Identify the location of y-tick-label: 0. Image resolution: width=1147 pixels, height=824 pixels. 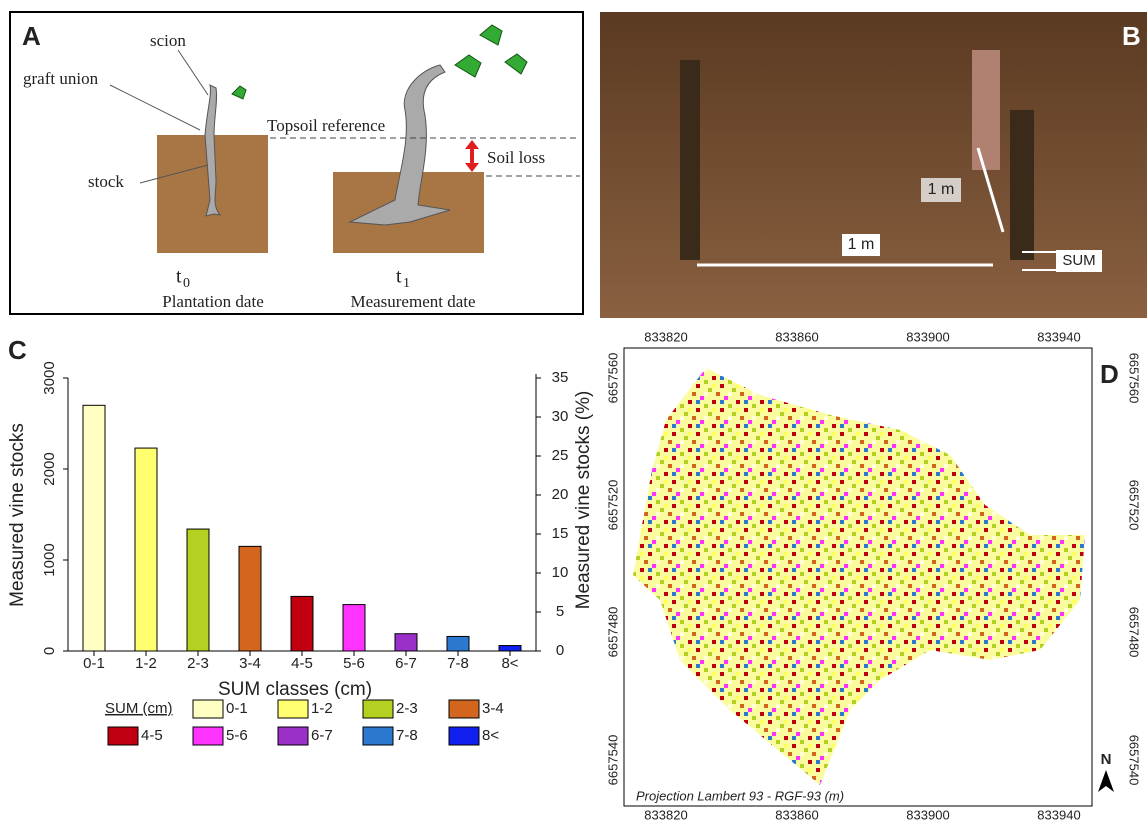
(49, 651).